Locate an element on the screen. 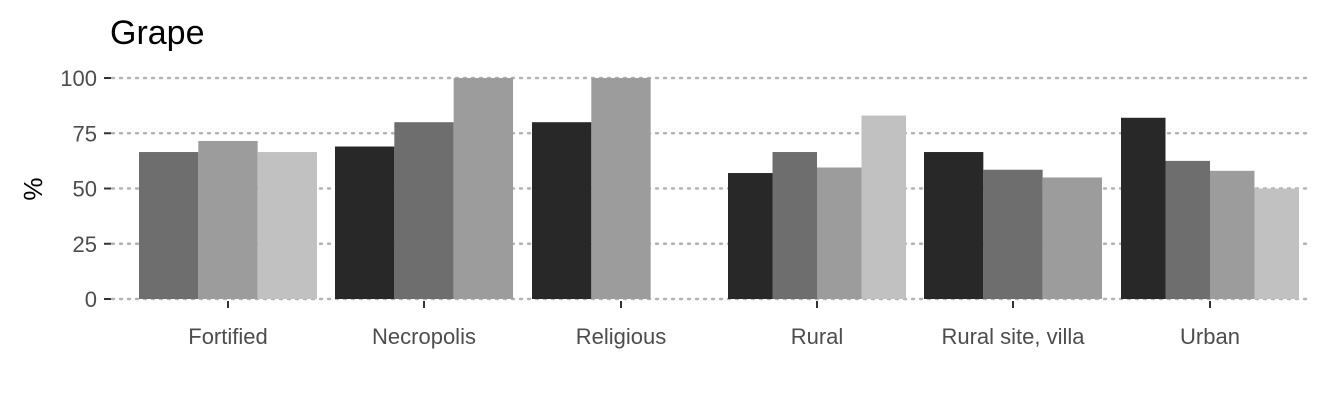  y-tick-label: 25 is located at coordinates (85, 244).